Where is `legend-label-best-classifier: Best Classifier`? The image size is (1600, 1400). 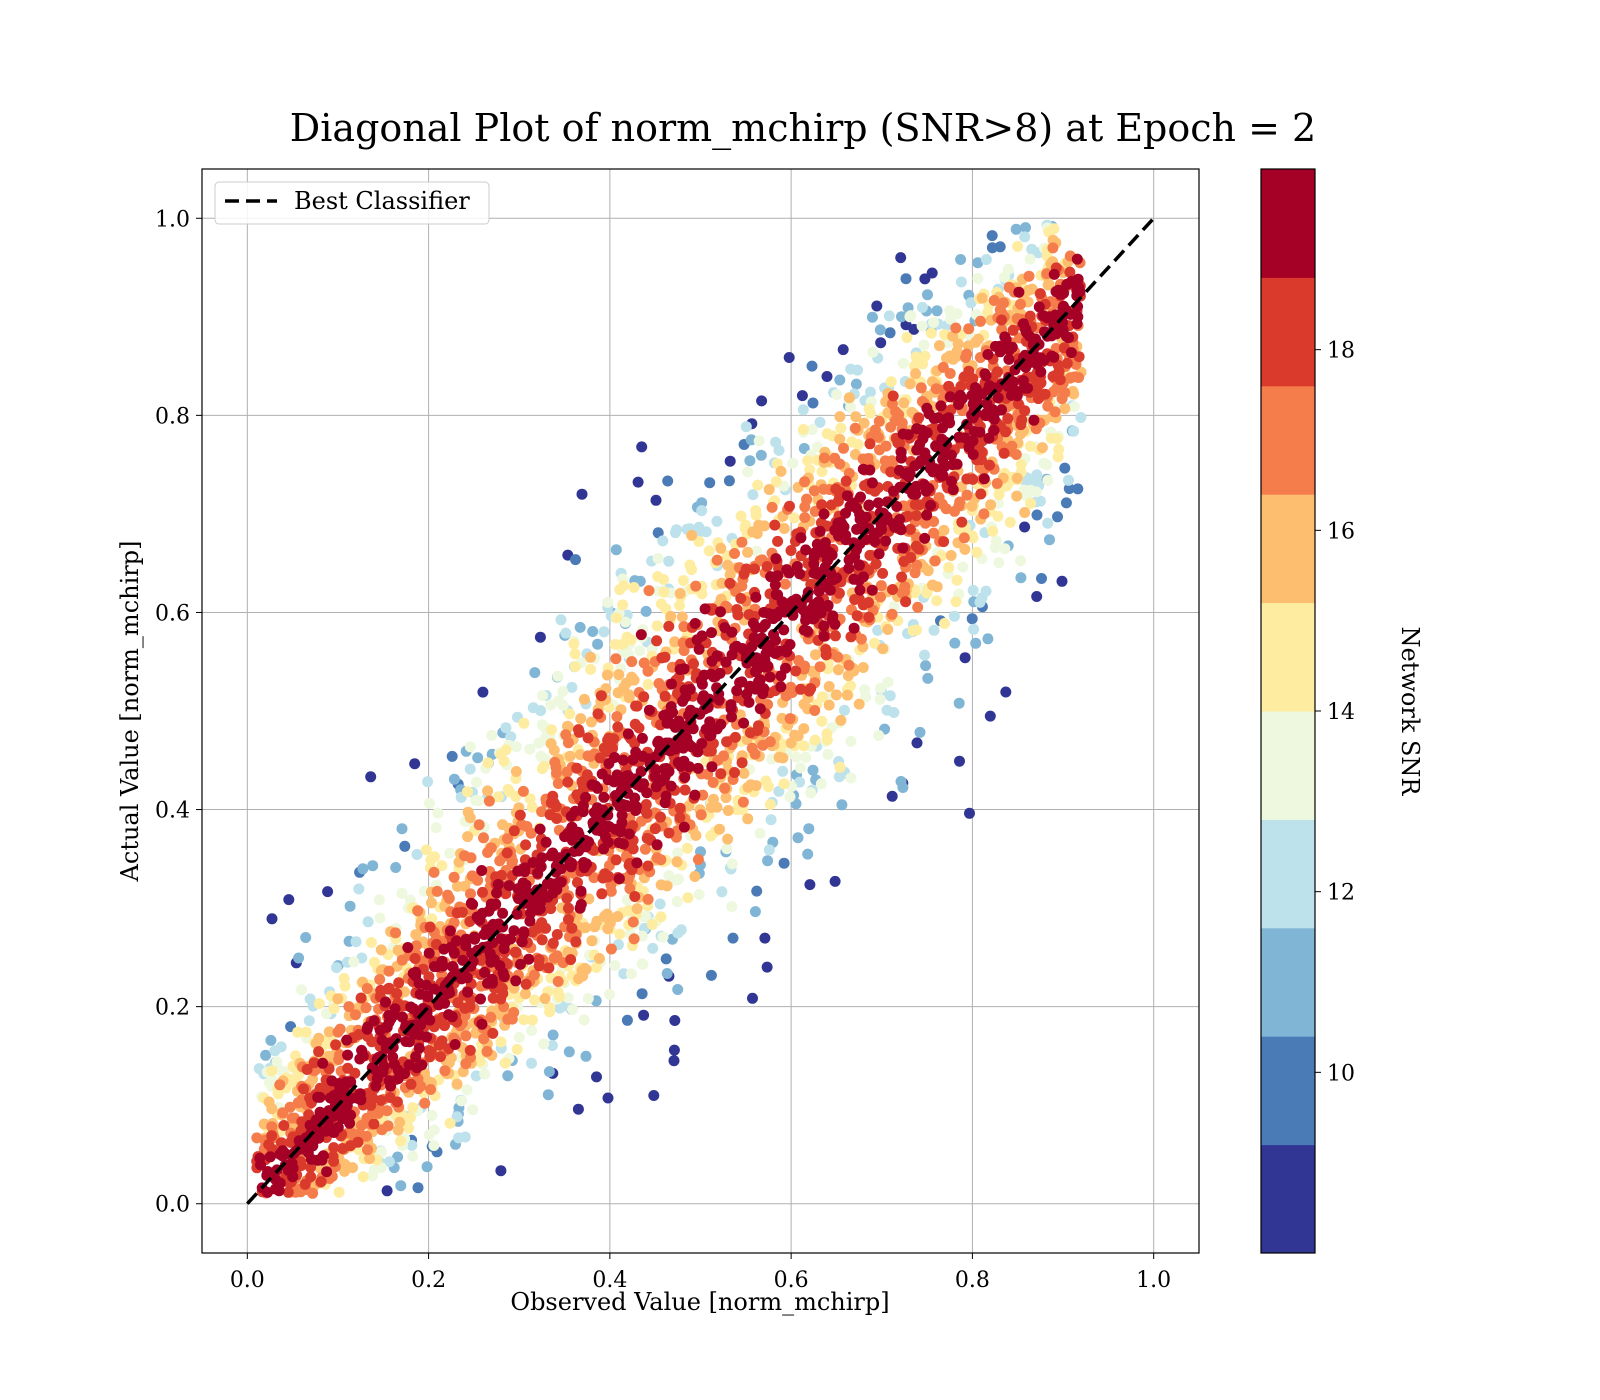 legend-label-best-classifier: Best Classifier is located at coordinates (382, 201).